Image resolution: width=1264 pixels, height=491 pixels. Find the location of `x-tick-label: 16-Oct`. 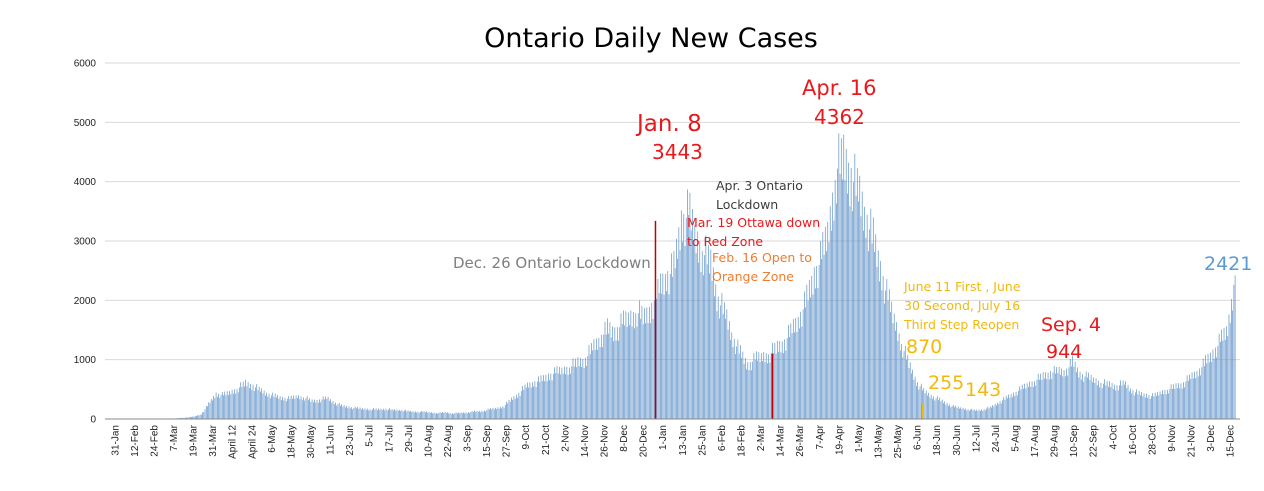

x-tick-label: 16-Oct is located at coordinates (1133, 440).